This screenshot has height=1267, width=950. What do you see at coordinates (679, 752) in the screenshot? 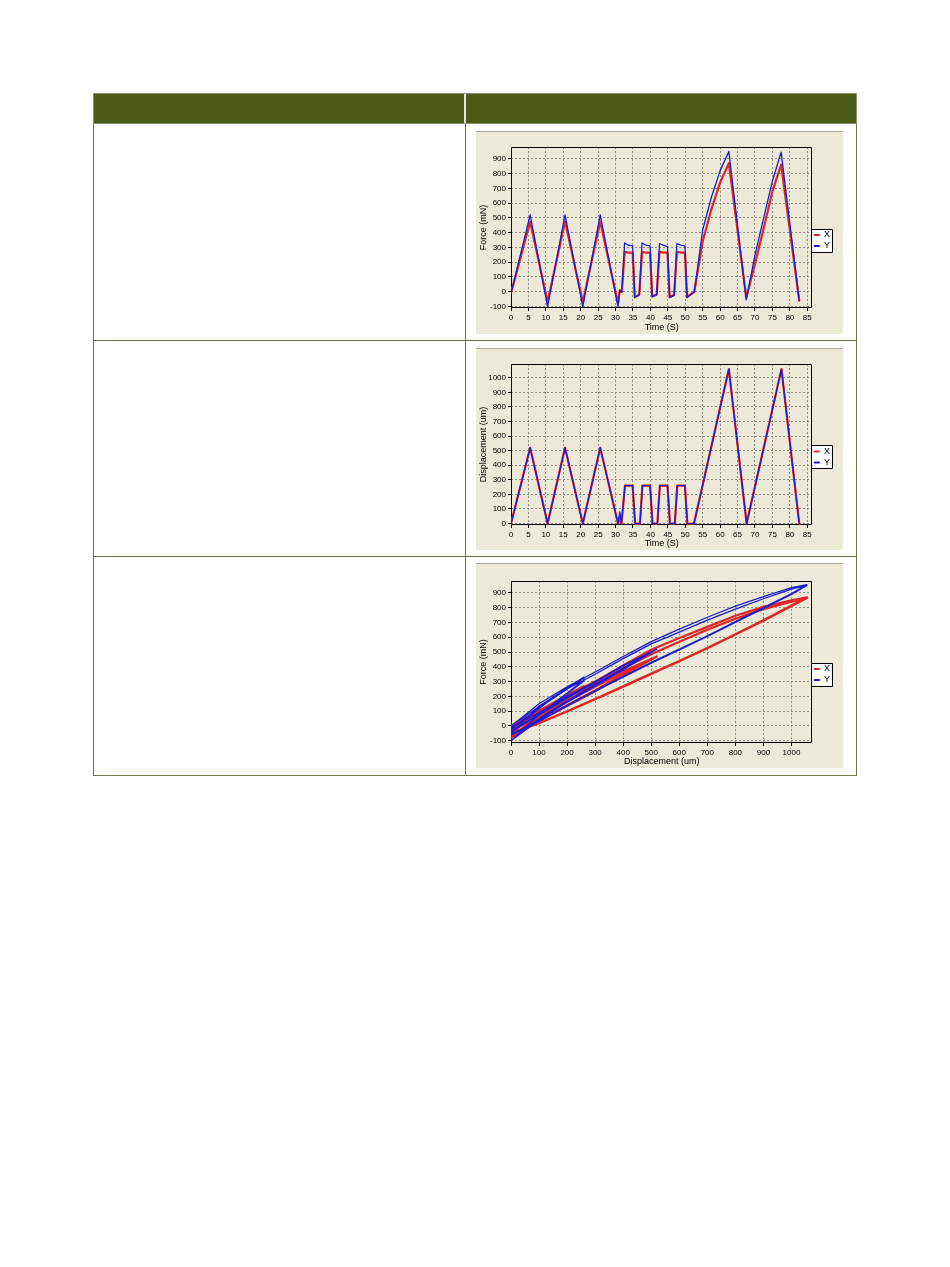
I see `x-tick-label: 600` at bounding box center [679, 752].